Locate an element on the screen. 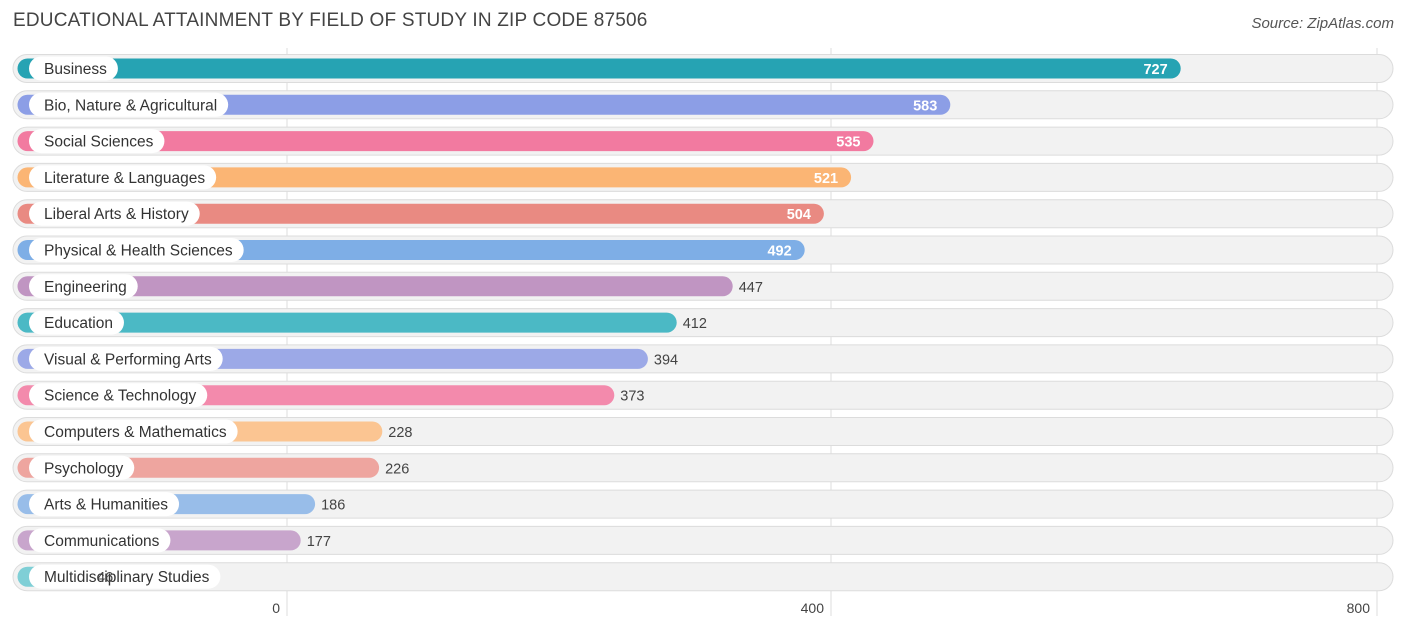 Image resolution: width=1406 pixels, height=631 pixels. category-label: Computers & Mathematics is located at coordinates (135, 432).